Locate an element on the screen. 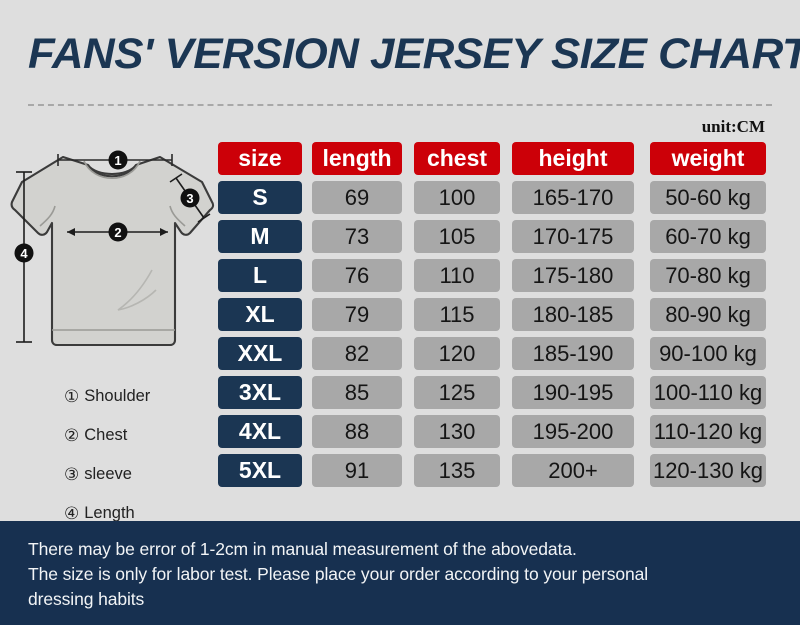 This screenshot has width=800, height=625. table-row: S 69 100 165-170 50-60 kg is located at coordinates (493, 197).